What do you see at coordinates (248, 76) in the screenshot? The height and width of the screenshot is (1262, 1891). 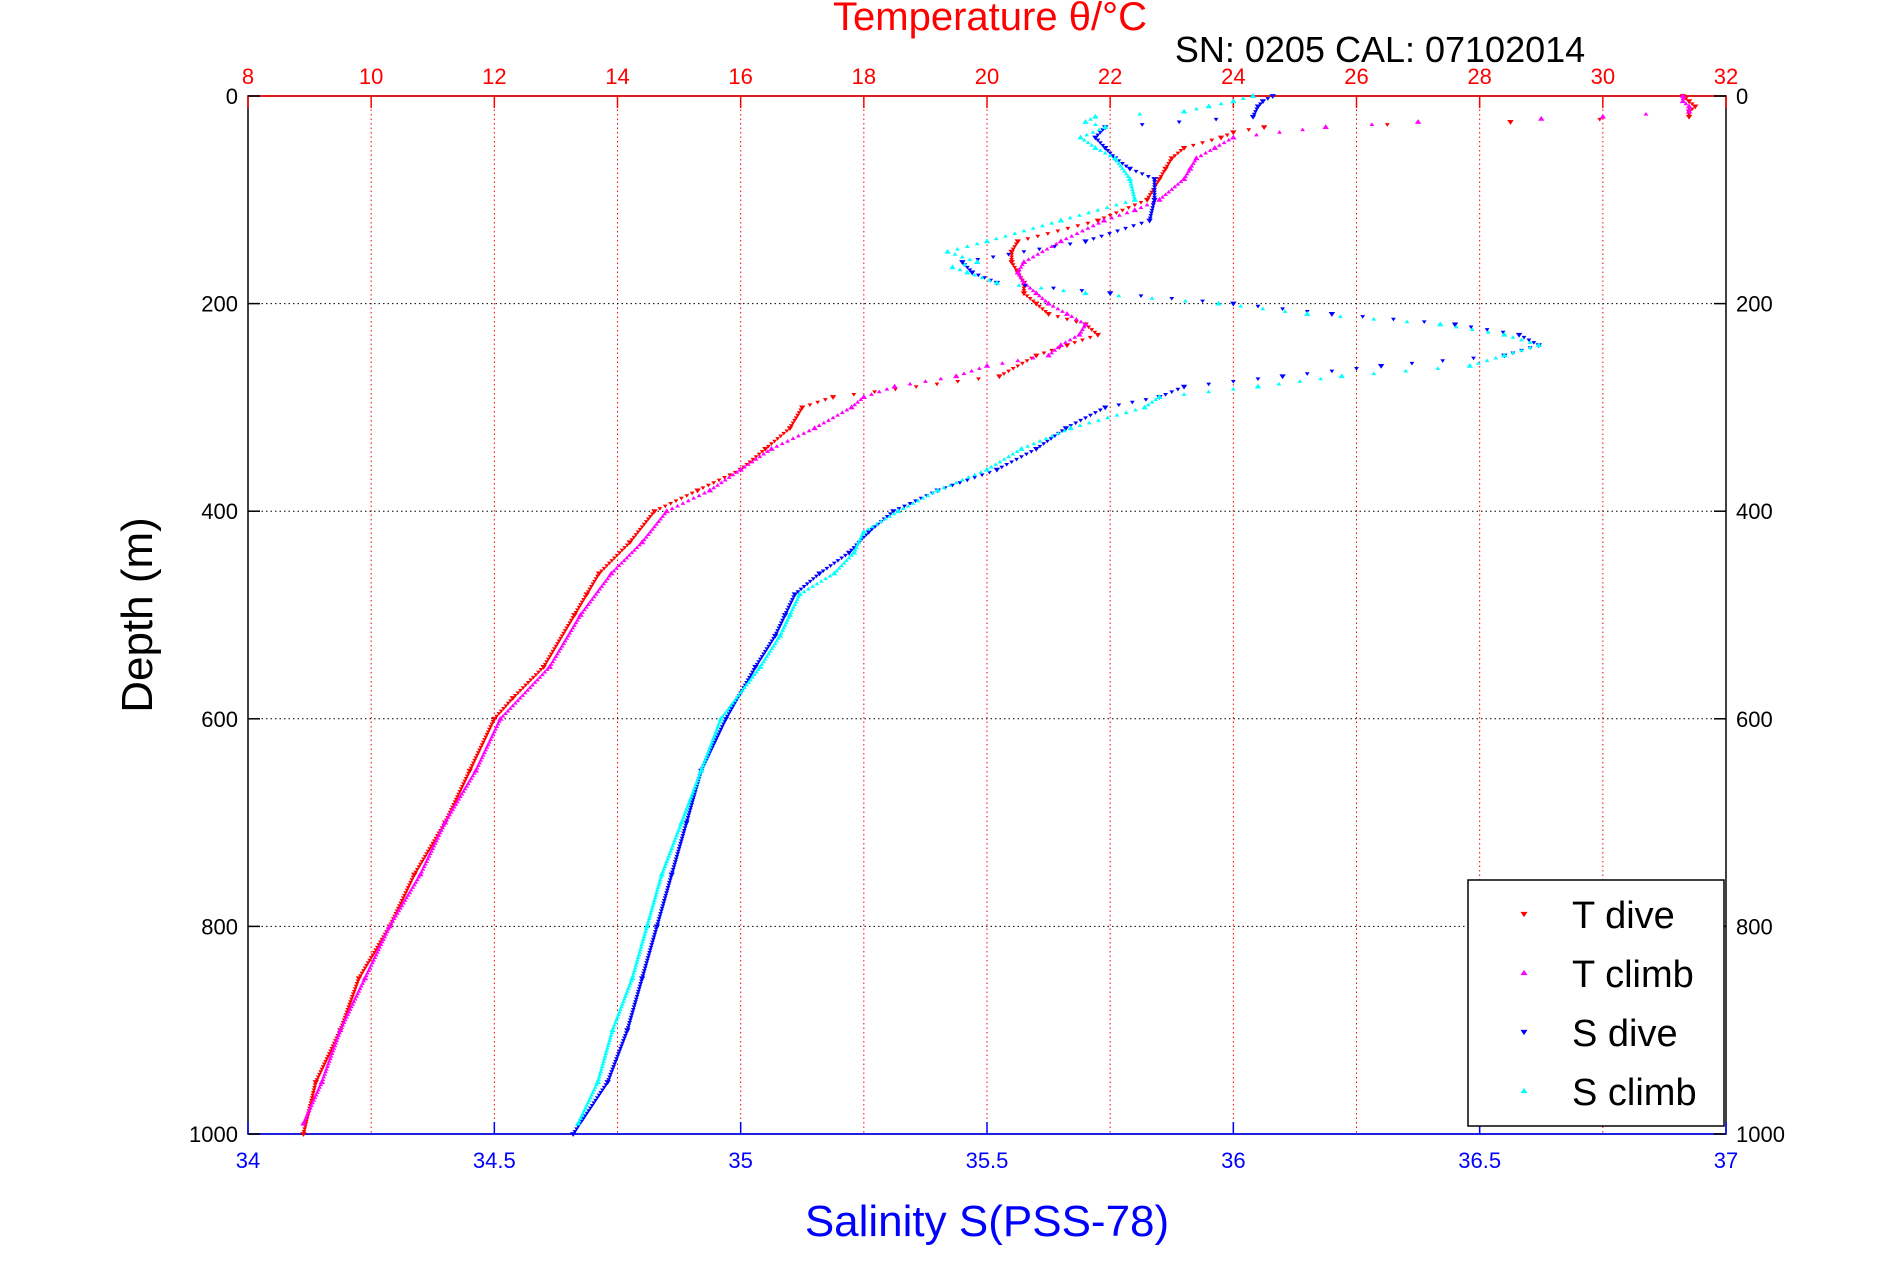 I see `temperature-tick-label: 8` at bounding box center [248, 76].